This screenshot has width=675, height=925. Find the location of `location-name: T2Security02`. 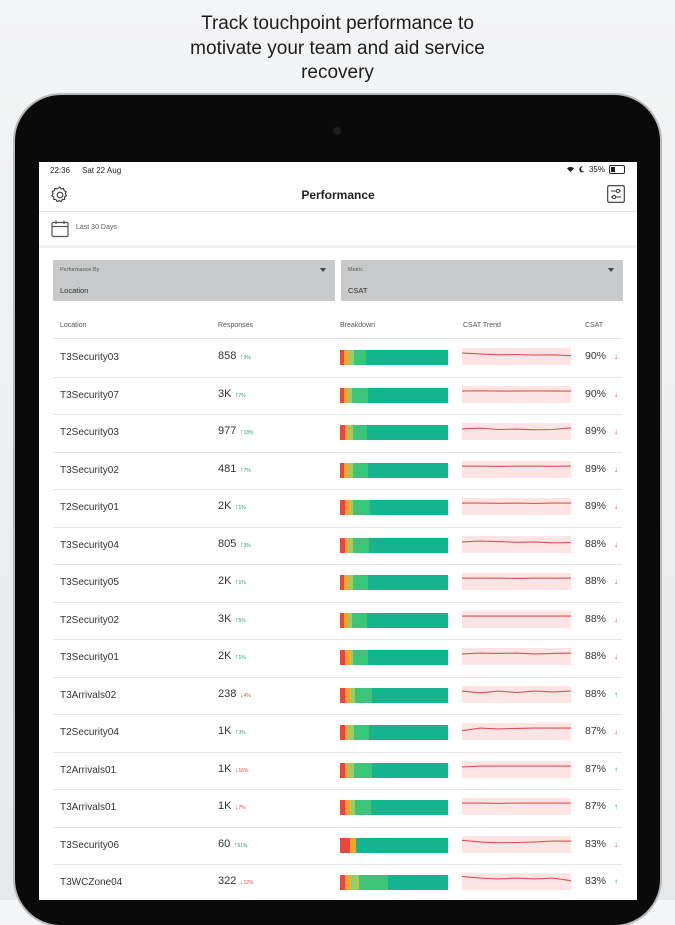

location-name: T2Security02 is located at coordinates (89, 620).